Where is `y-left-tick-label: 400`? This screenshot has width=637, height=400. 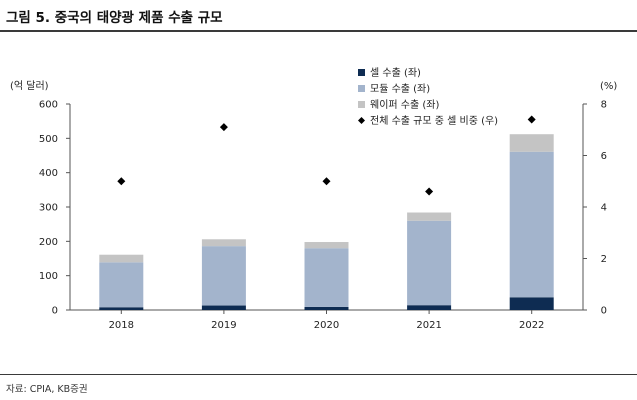 y-left-tick-label: 400 is located at coordinates (48, 173).